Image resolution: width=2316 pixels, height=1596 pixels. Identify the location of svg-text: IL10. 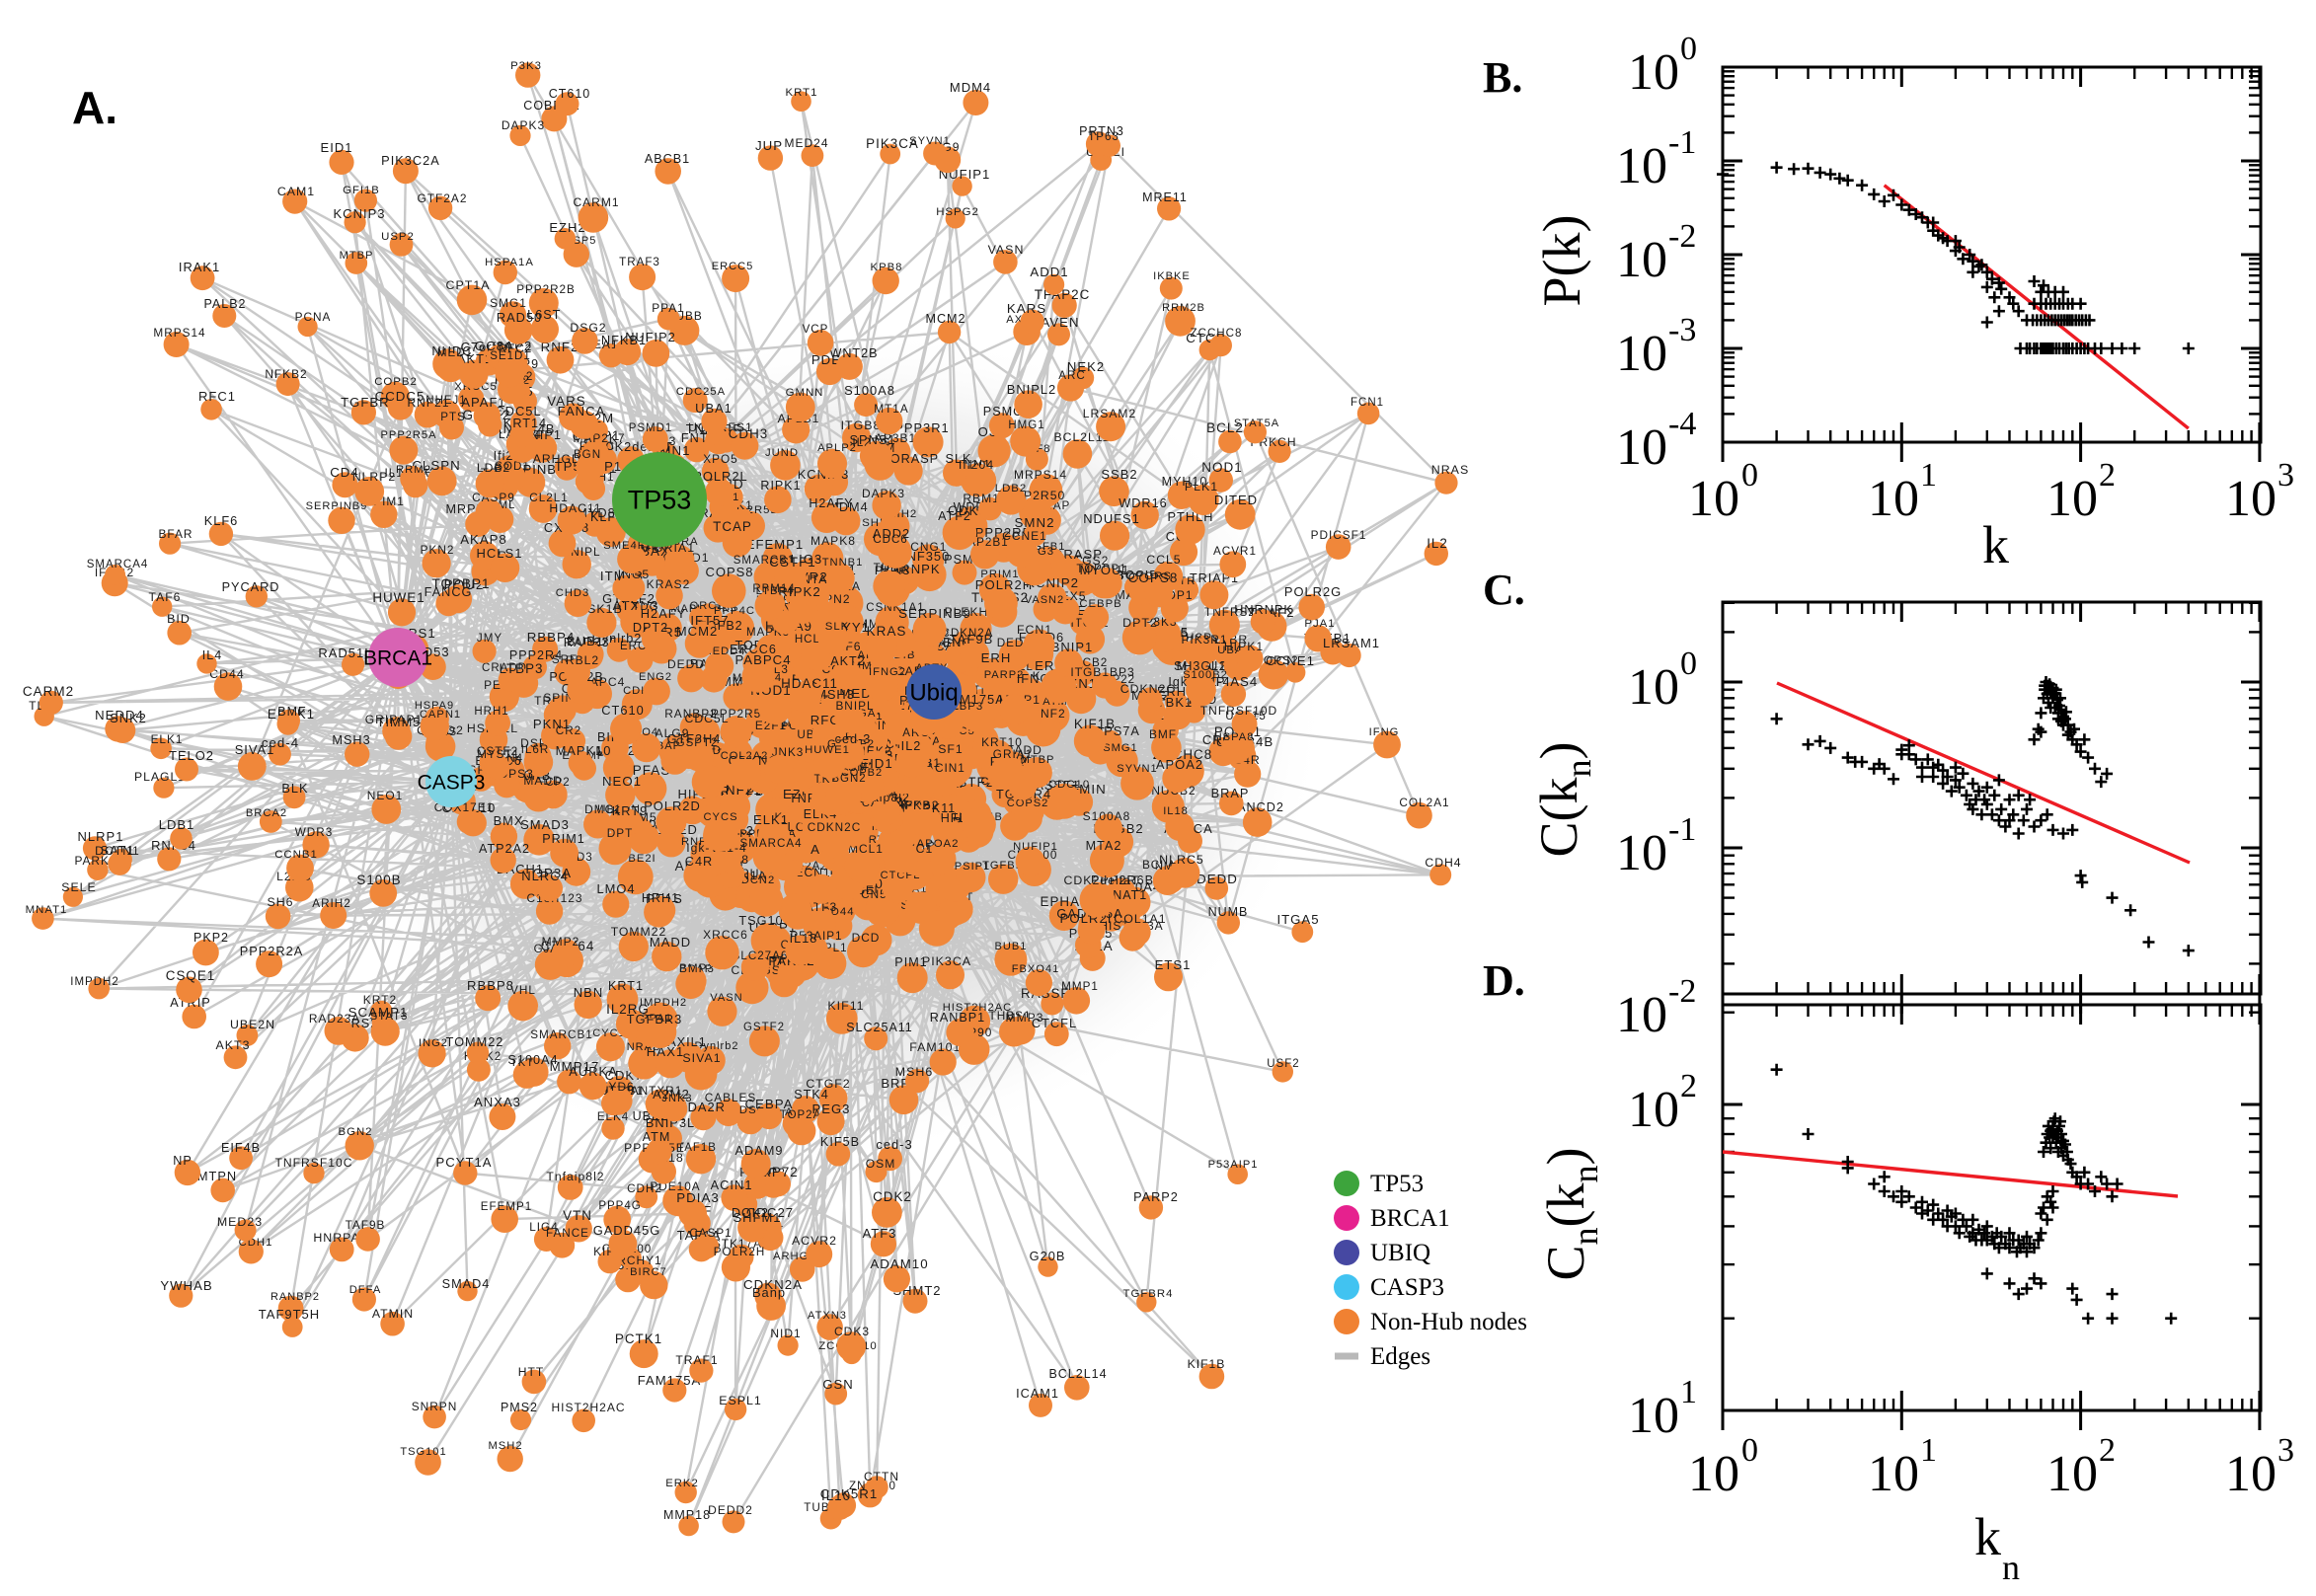
(836, 1495).